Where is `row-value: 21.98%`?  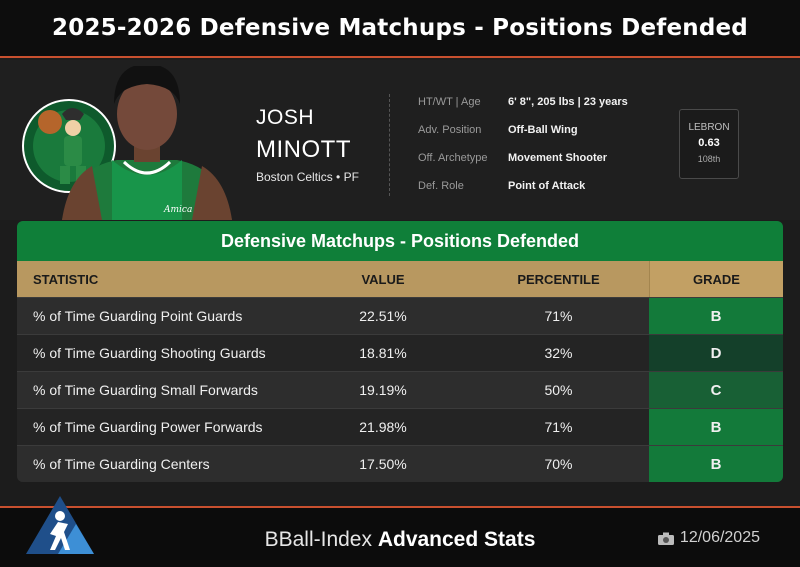 row-value: 21.98% is located at coordinates (383, 427).